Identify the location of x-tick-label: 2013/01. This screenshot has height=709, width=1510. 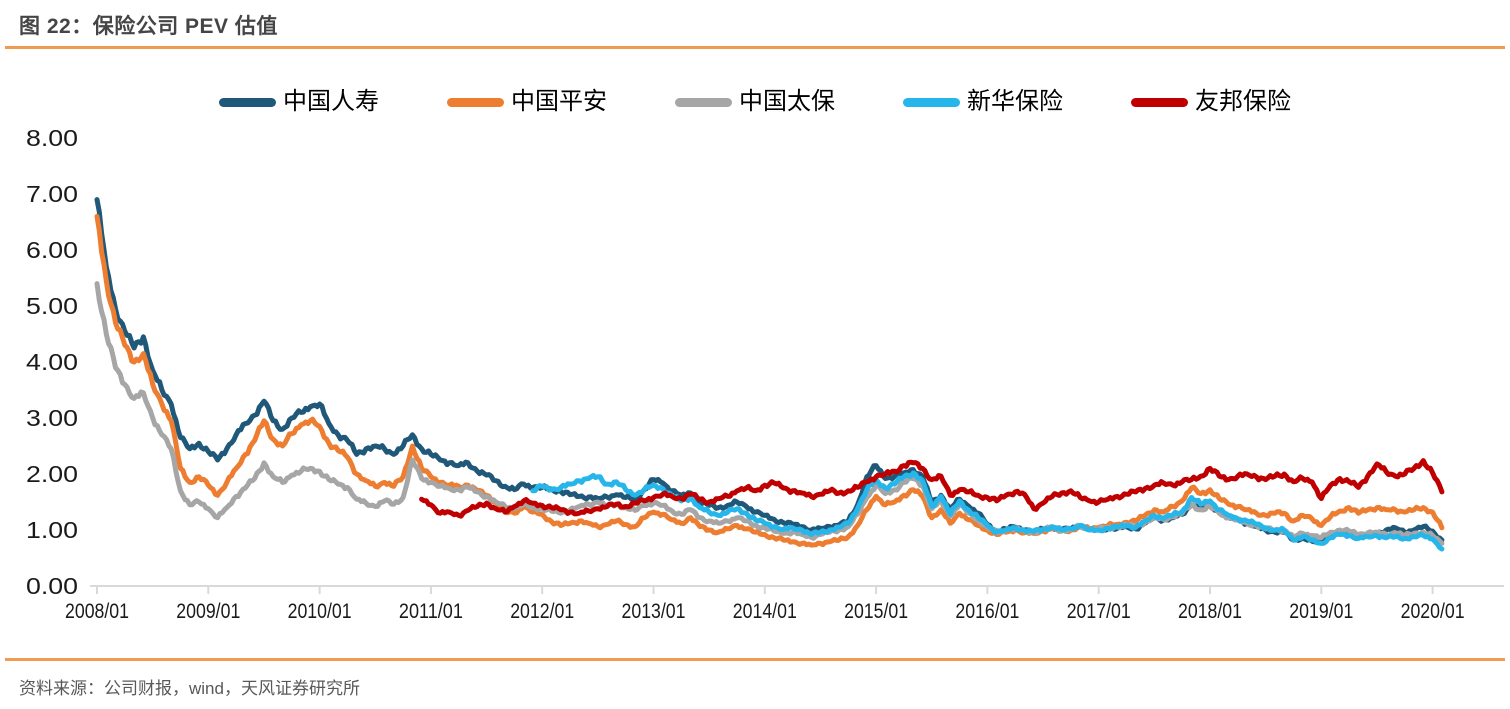
(654, 611).